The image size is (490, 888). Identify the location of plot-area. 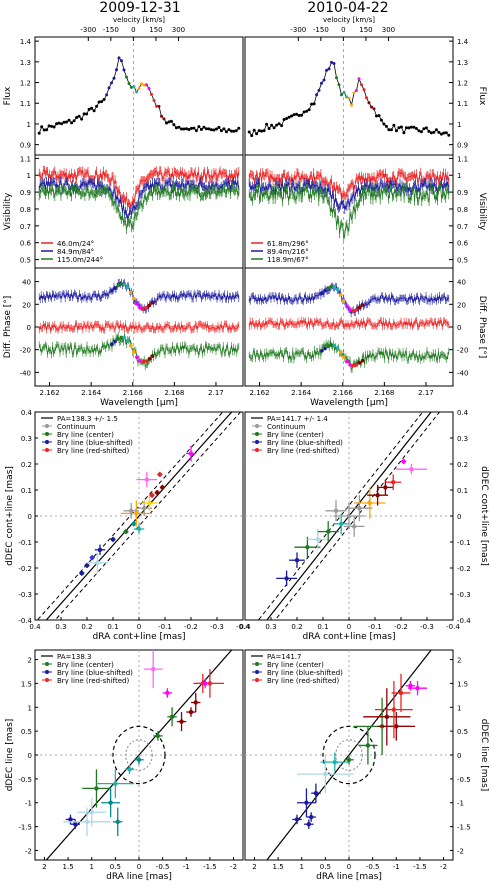
(139, 755).